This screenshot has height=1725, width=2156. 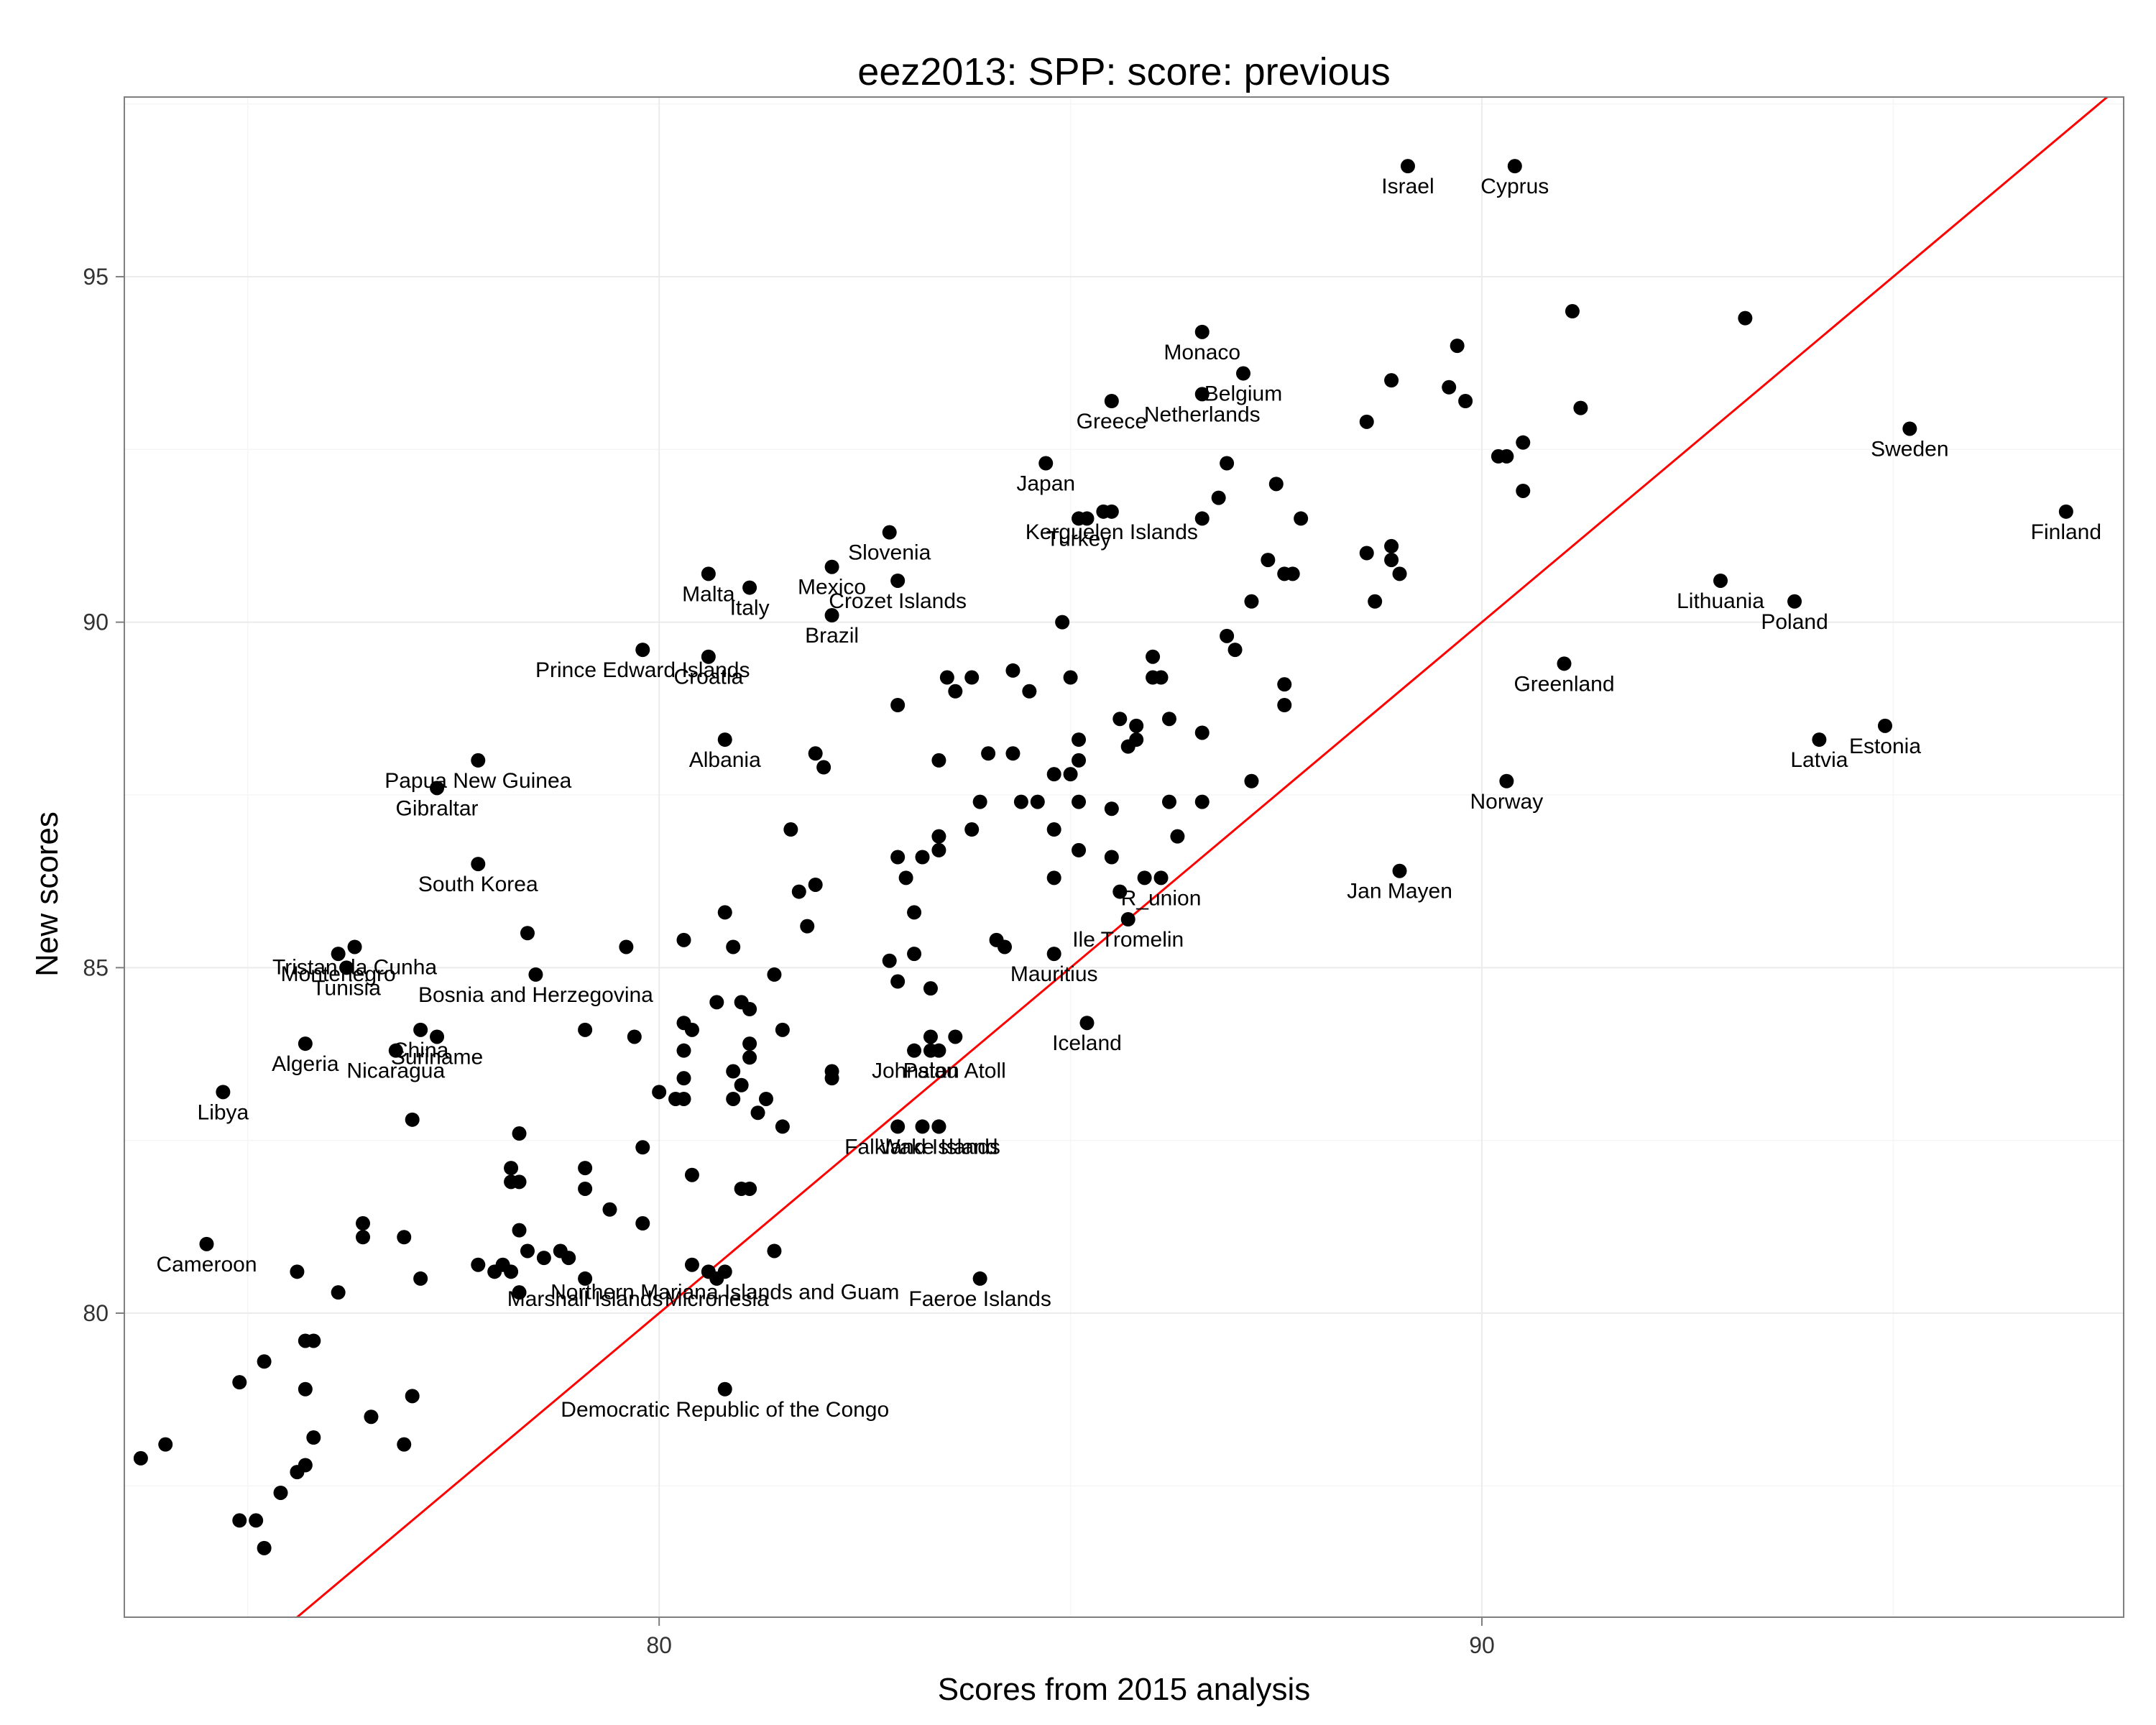 What do you see at coordinates (355, 967) in the screenshot?
I see `point-label: Tristan da Cunha` at bounding box center [355, 967].